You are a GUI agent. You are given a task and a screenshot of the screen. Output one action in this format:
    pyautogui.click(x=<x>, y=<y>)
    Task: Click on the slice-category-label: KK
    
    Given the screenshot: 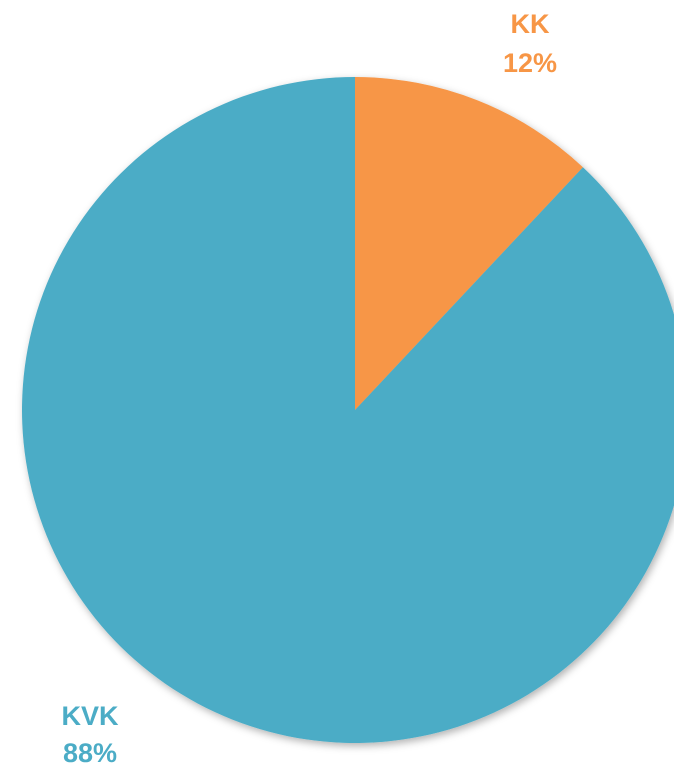 What is the action you would take?
    pyautogui.click(x=530, y=24)
    